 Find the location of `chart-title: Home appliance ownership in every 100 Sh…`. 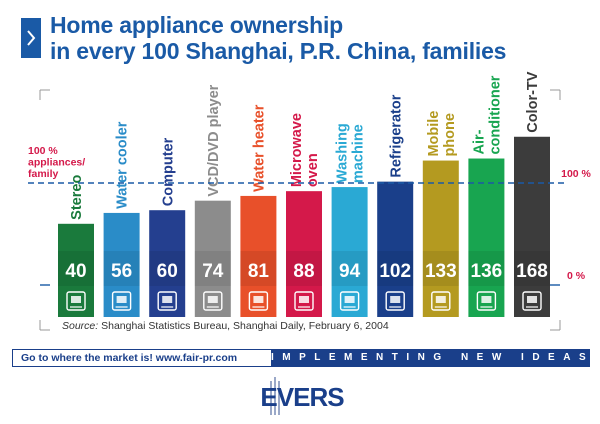

chart-title: Home appliance ownership in every 100 Sh… is located at coordinates (278, 38).